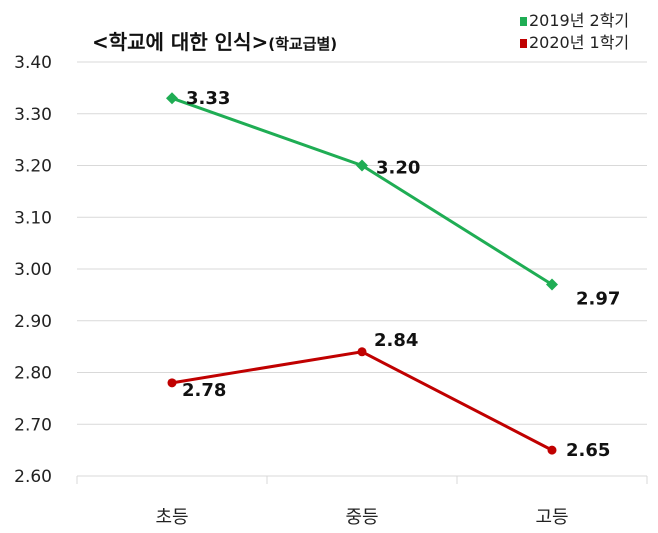 The height and width of the screenshot is (533, 658). Describe the element at coordinates (33, 322) in the screenshot. I see `y-tick-label: 2.90` at that location.